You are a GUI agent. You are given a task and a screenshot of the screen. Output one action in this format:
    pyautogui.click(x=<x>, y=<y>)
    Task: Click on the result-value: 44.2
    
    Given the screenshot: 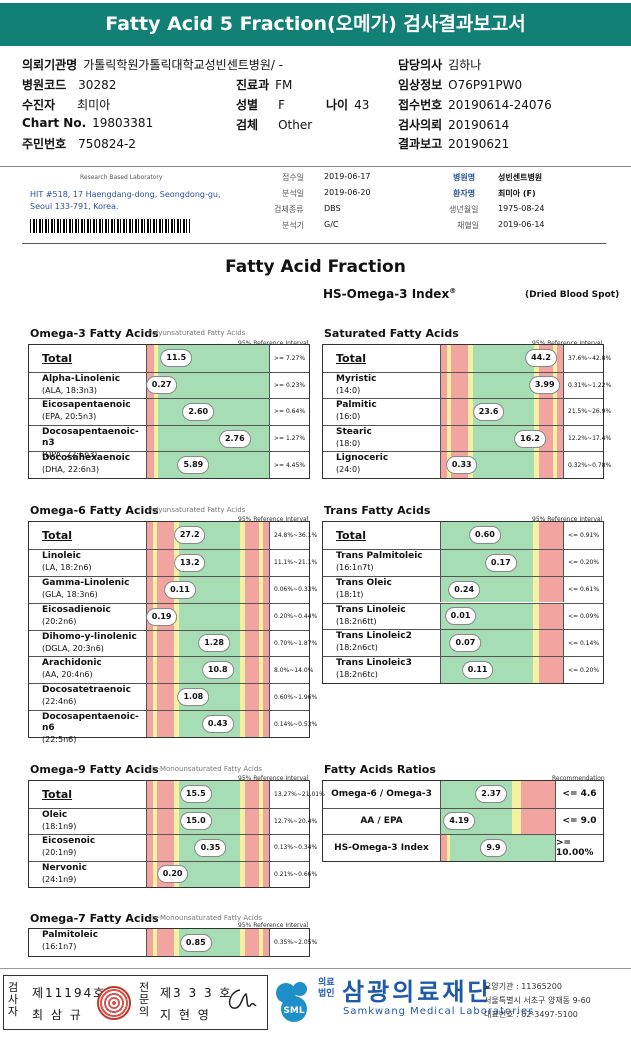 What is the action you would take?
    pyautogui.click(x=541, y=358)
    